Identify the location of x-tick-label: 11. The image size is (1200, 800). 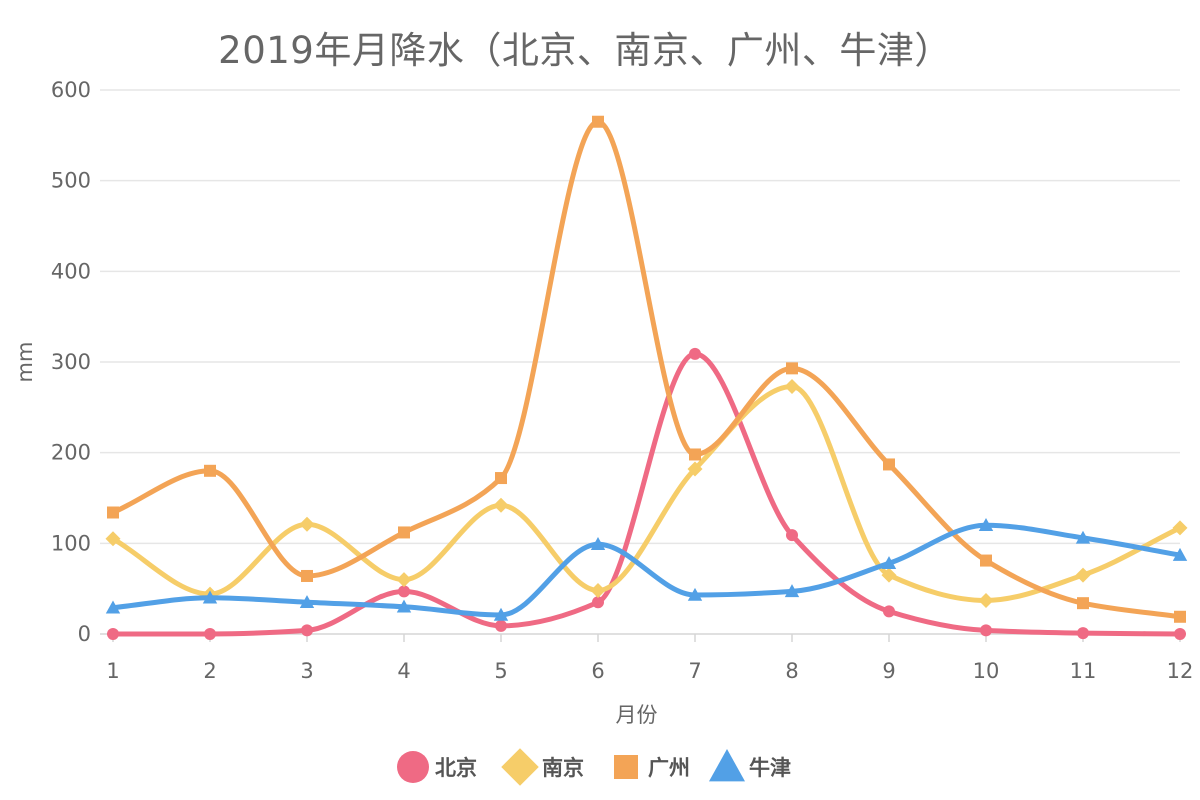
(1083, 671).